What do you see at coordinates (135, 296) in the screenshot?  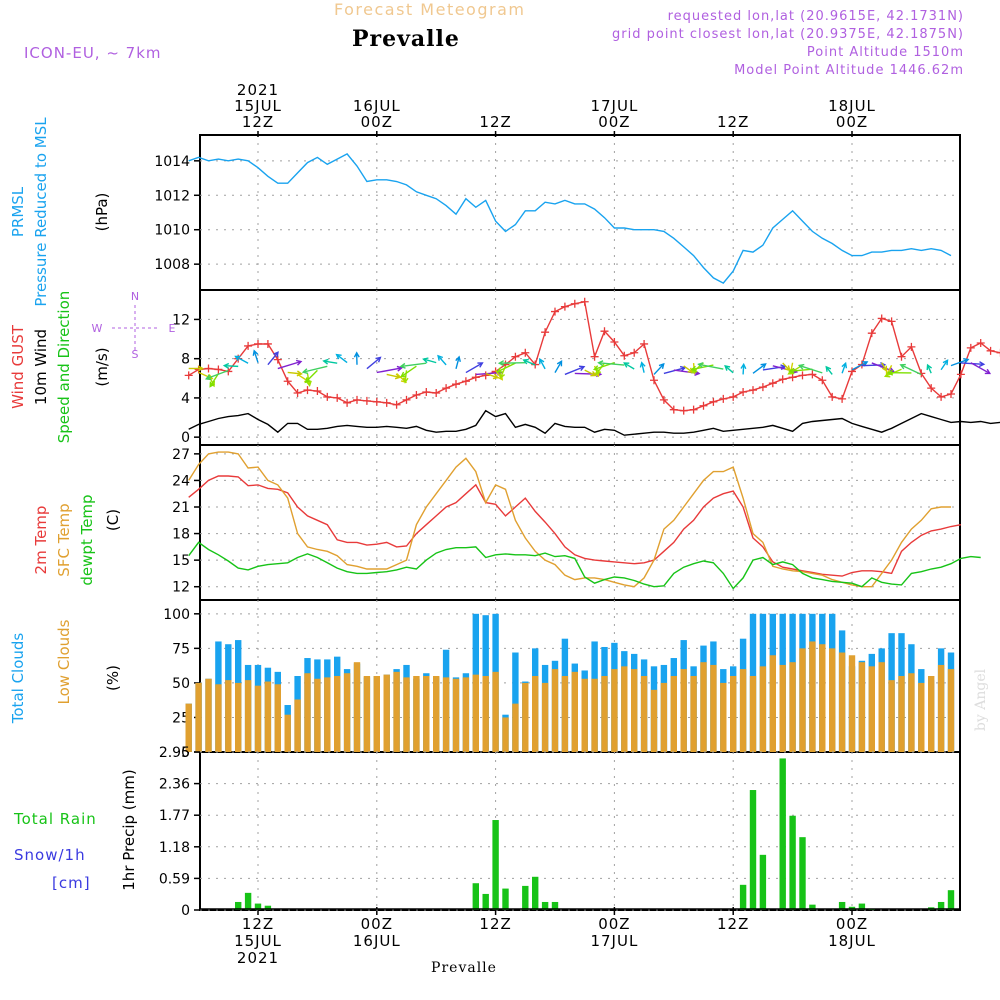 I see `compass-north-label: N` at bounding box center [135, 296].